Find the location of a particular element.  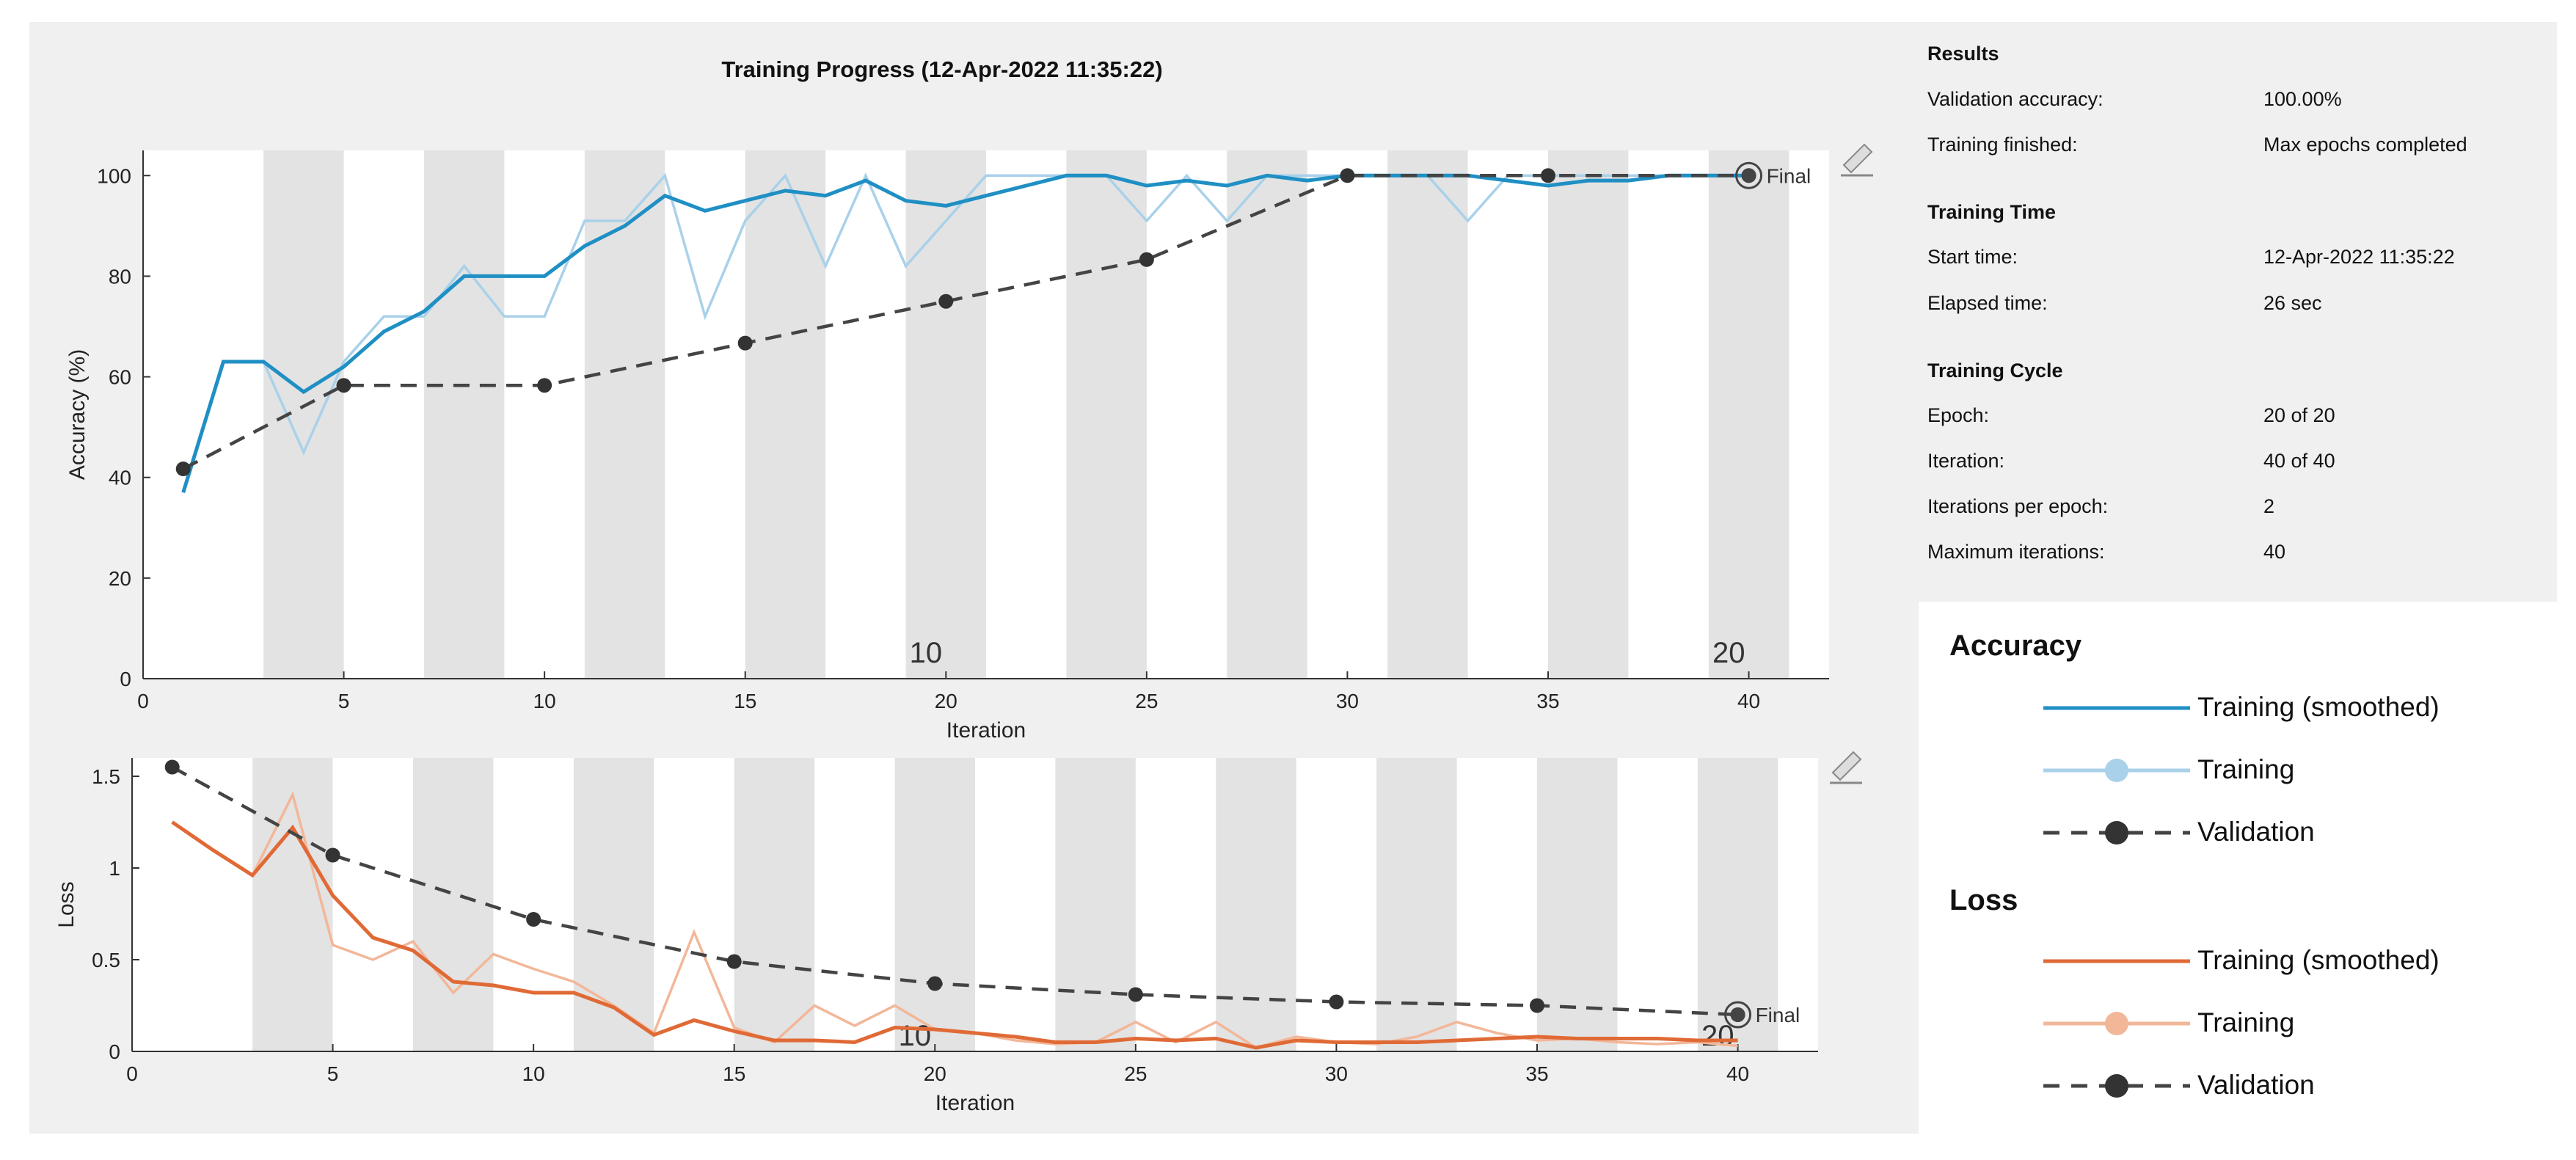

training-finished-value: Max epochs completed is located at coordinates (2365, 145).